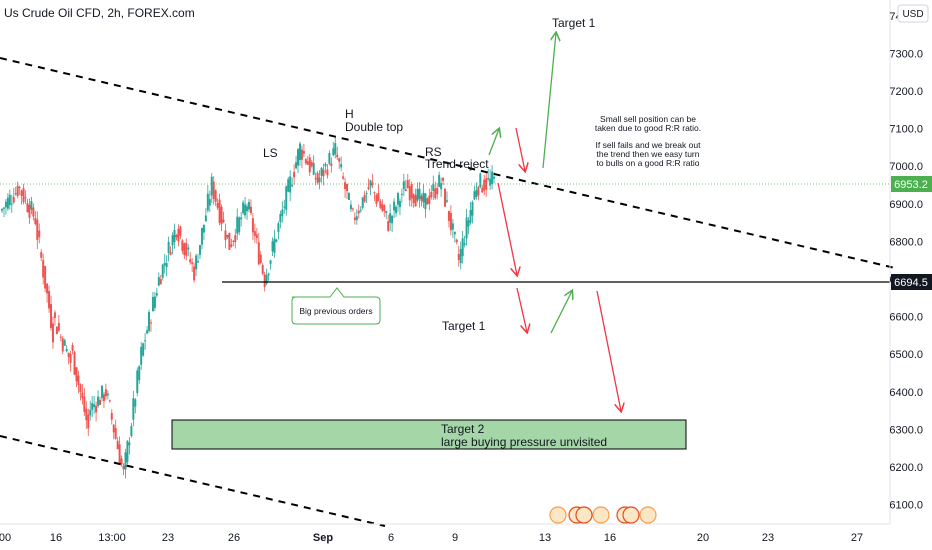  I want to click on time-axis: 00 16 13:00 23 26 Sep 6 9 13 16 20 23 27, so click(431, 538).